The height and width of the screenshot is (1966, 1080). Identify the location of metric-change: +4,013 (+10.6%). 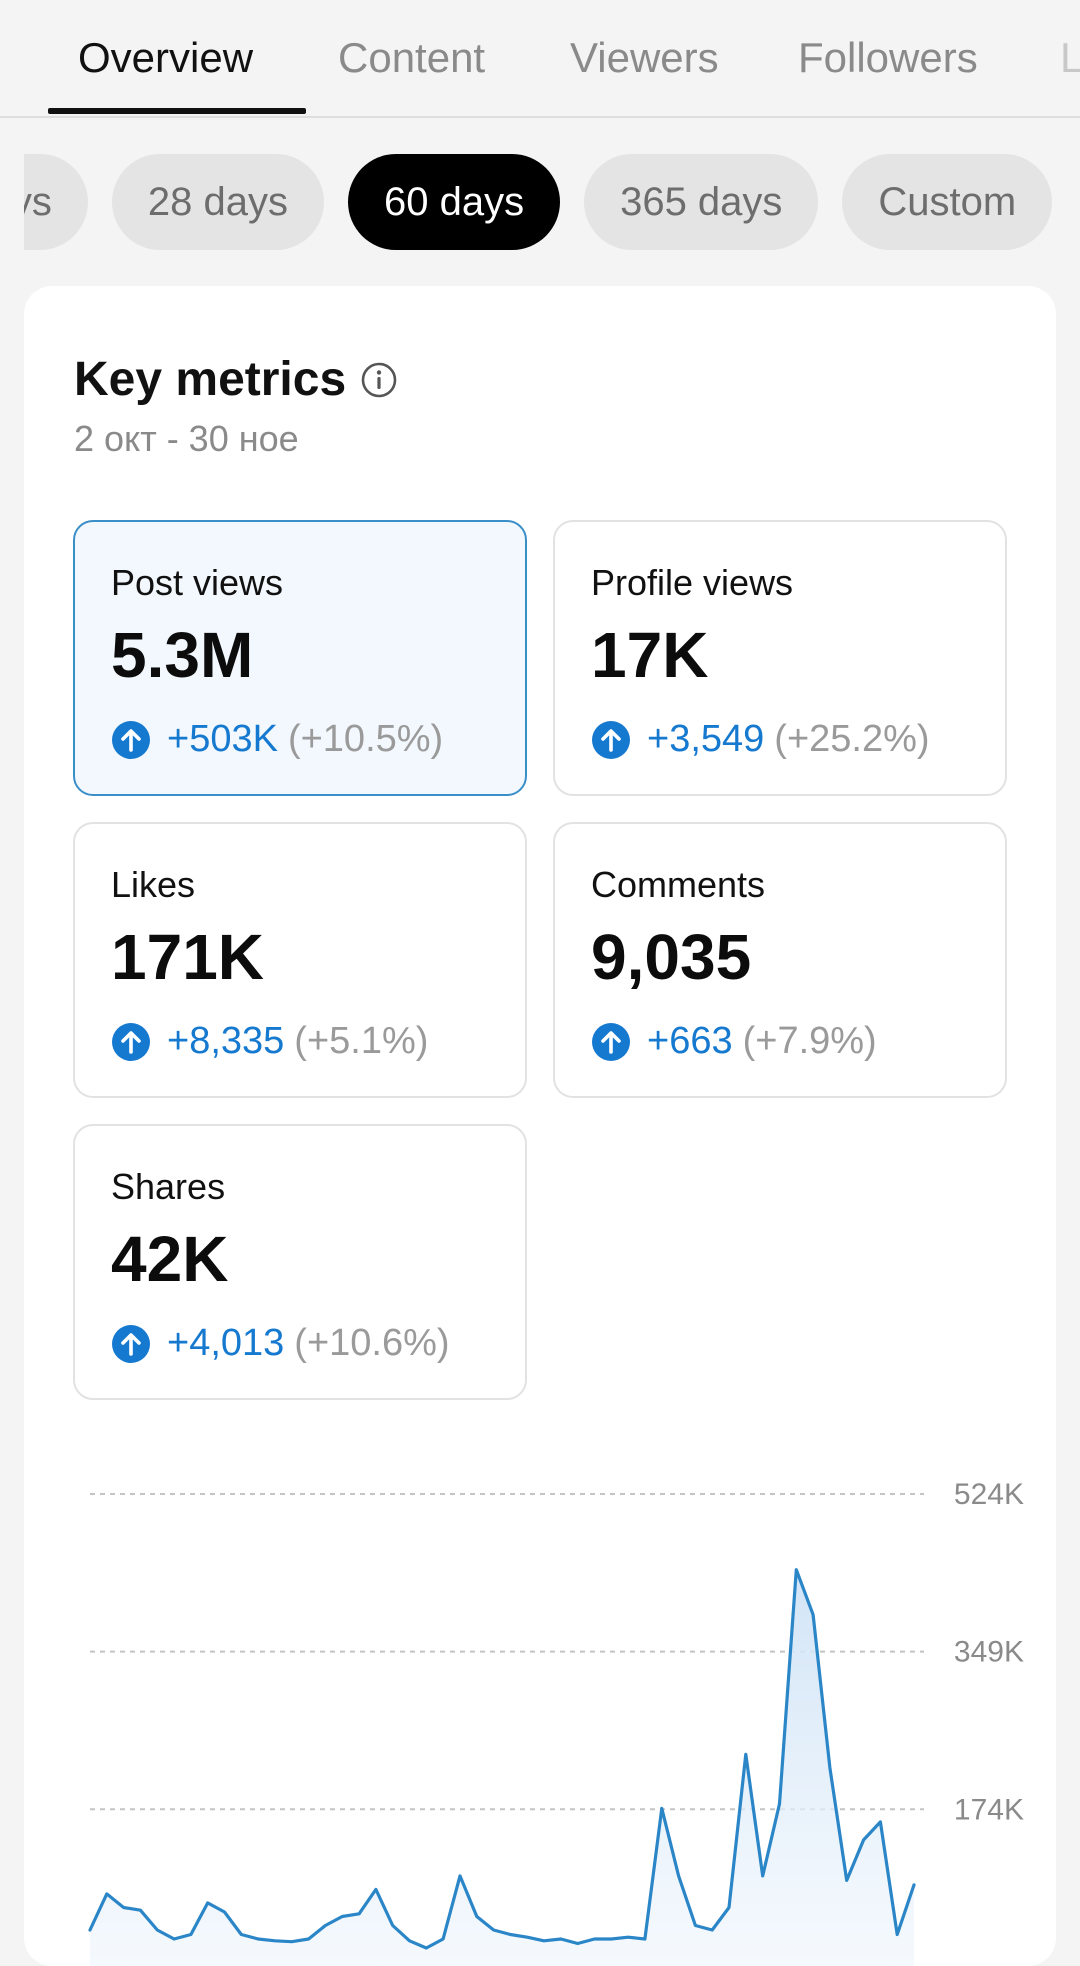
(280, 1343).